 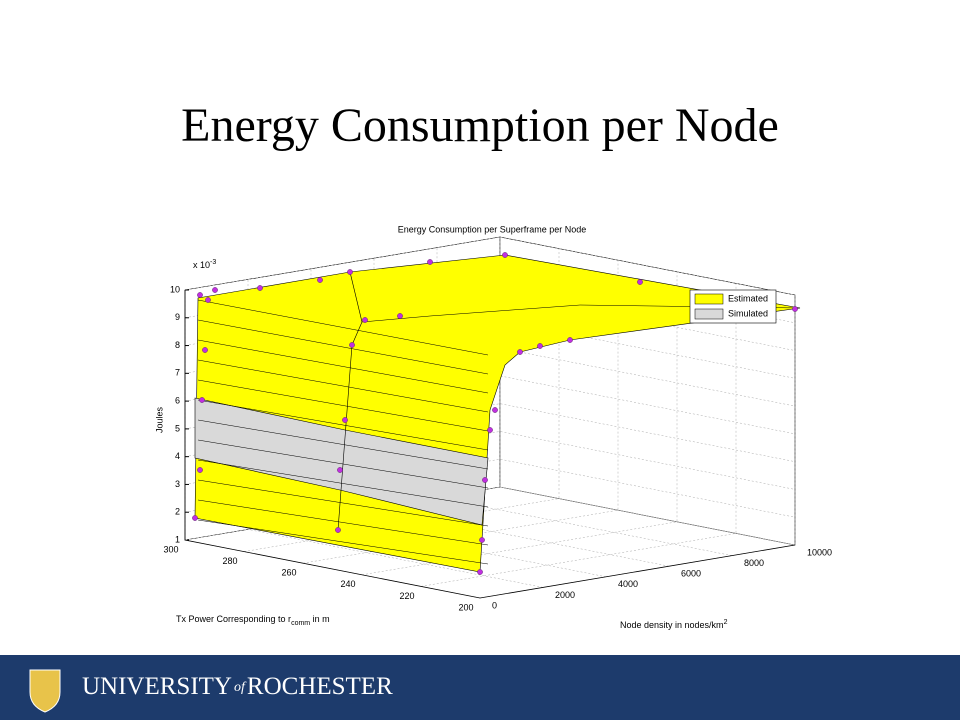 What do you see at coordinates (177, 484) in the screenshot?
I see `z-tick-label: 3` at bounding box center [177, 484].